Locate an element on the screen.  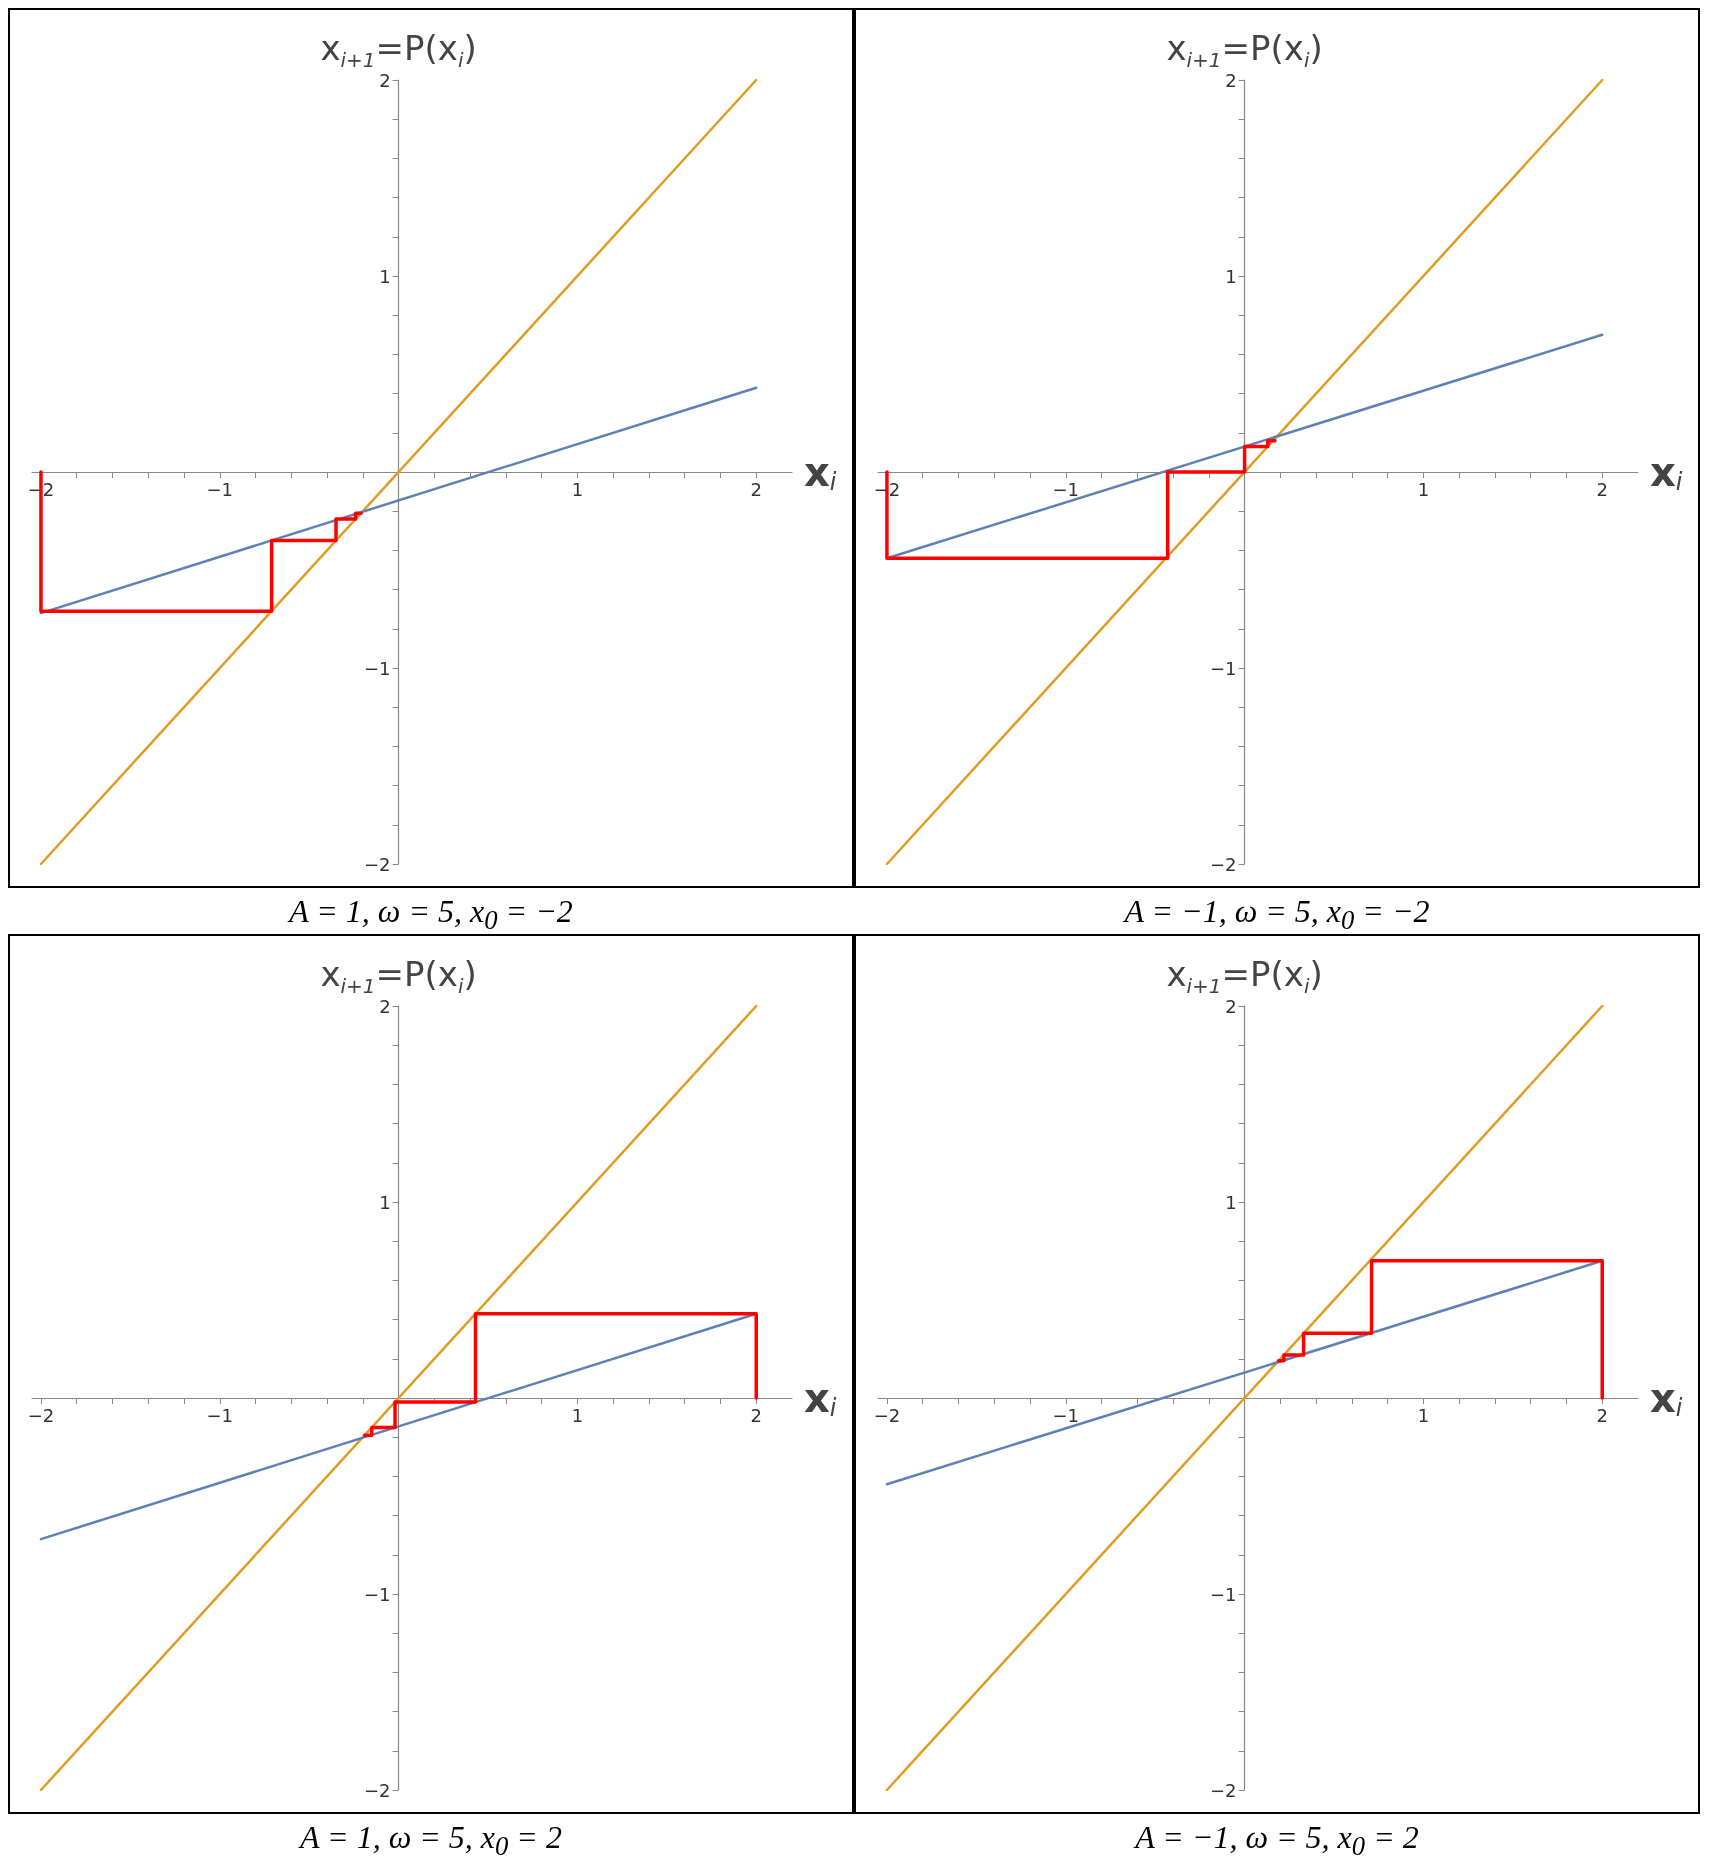
text: A = −1, ω = 5, x$_{0}$ = 2 is located at coordinates (1277, 1838).